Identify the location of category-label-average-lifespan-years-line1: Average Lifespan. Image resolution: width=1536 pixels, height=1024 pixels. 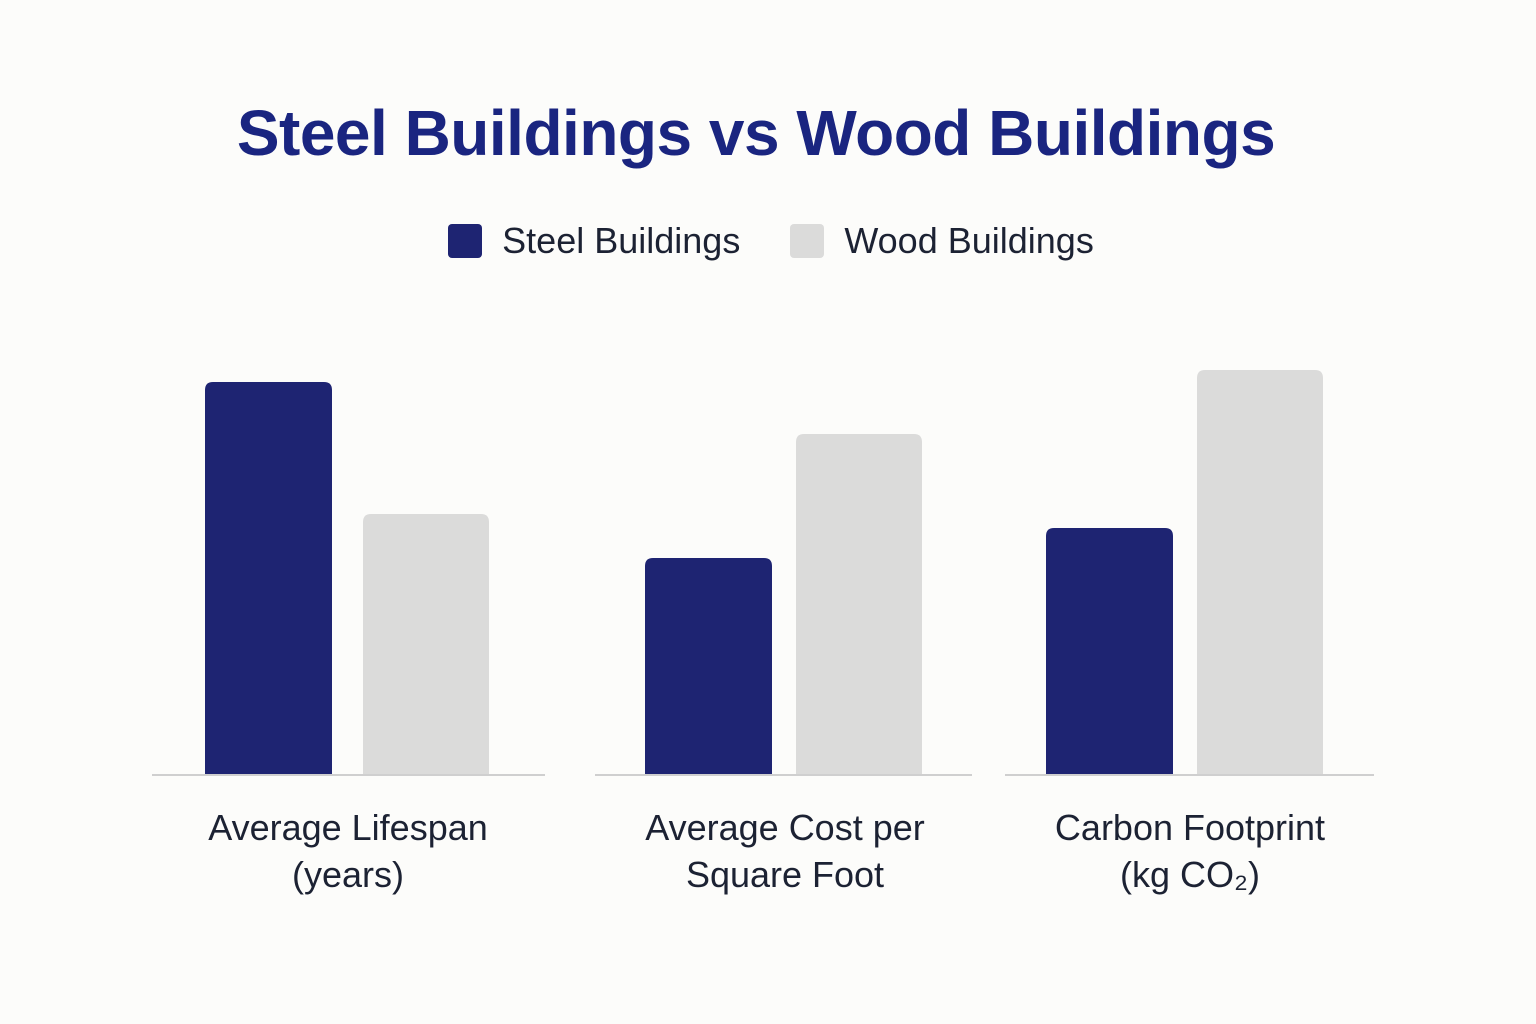
(348, 827).